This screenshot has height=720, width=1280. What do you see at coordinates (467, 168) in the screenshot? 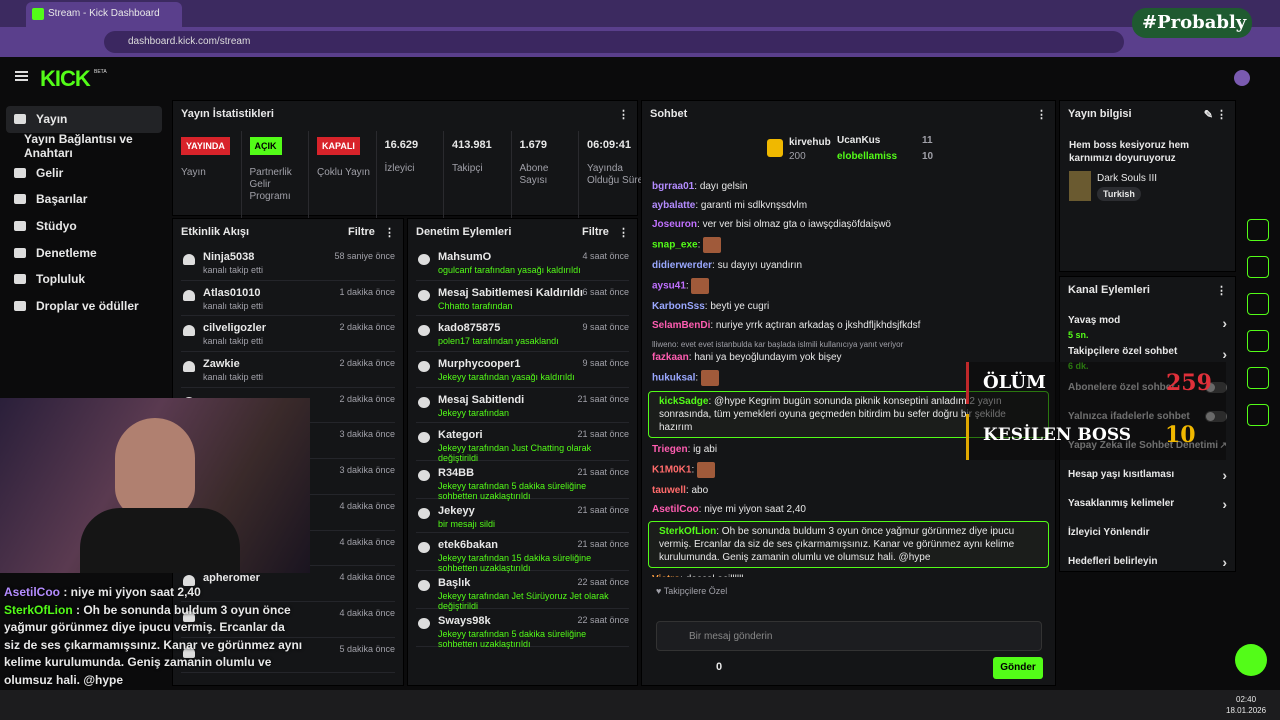
I see `stat-label: Takipçi` at bounding box center [467, 168].